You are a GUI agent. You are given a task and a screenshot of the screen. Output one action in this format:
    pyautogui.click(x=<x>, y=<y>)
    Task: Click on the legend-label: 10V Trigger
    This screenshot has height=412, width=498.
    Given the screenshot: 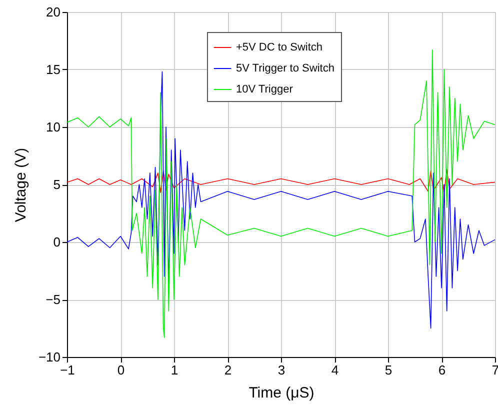 What is the action you would take?
    pyautogui.click(x=265, y=90)
    